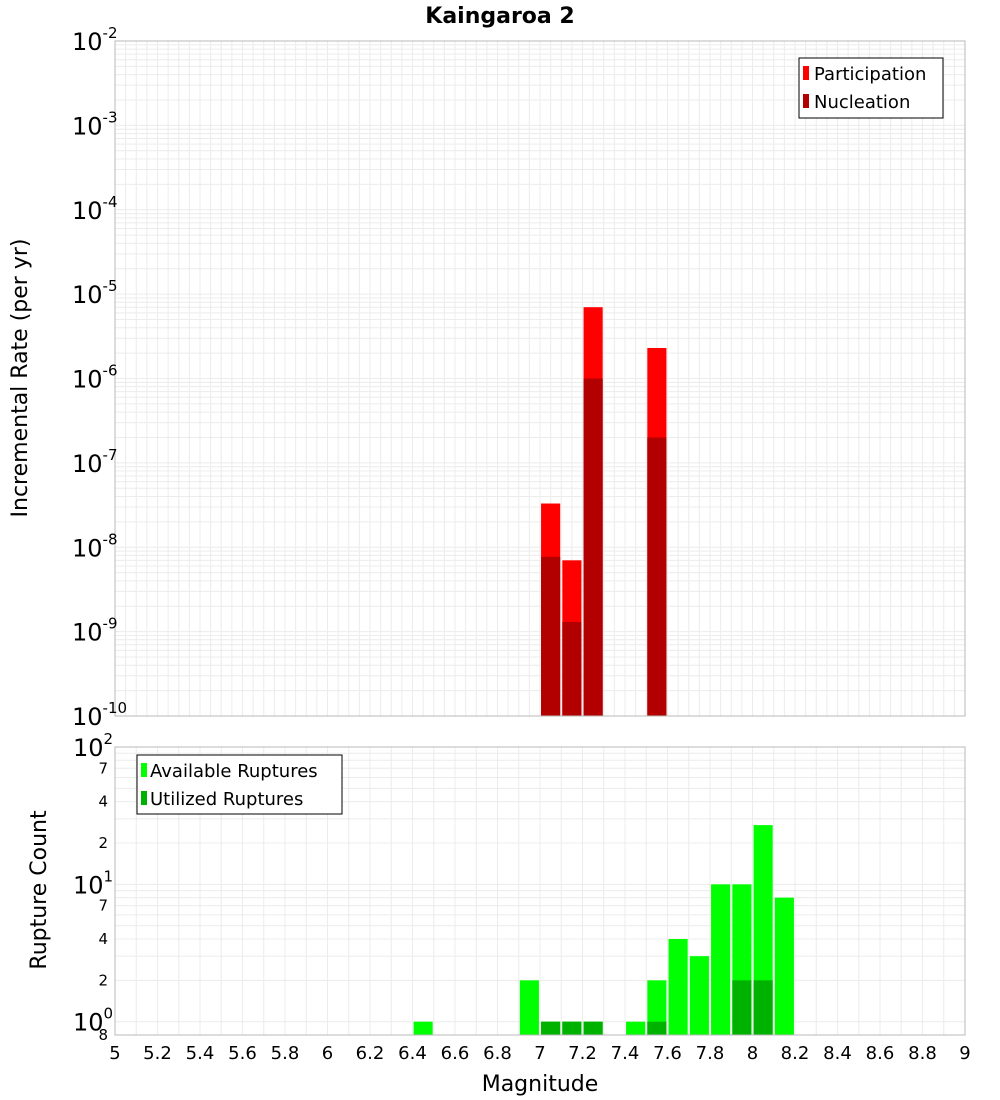 This screenshot has width=1000, height=1100. I want to click on x-tick-label: 5, so click(114, 1053).